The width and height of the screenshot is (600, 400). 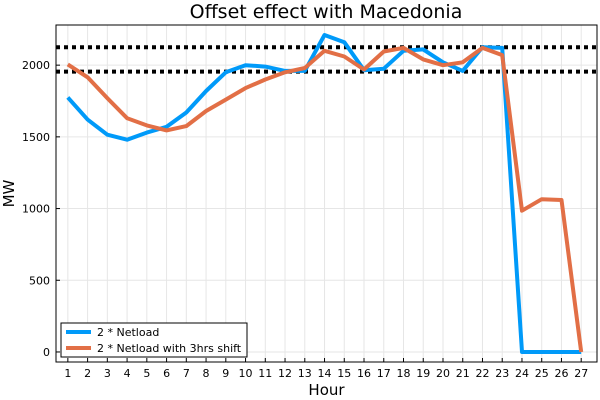 I want to click on x-tick-label: 3, so click(x=107, y=373).